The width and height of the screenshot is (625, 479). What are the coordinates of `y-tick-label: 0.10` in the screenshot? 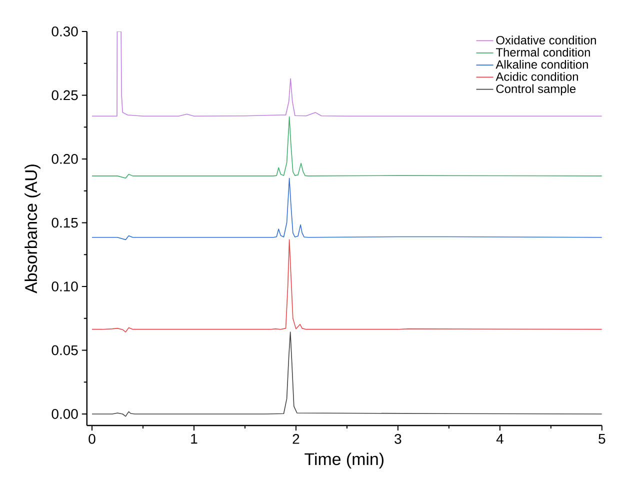 It's located at (65, 287).